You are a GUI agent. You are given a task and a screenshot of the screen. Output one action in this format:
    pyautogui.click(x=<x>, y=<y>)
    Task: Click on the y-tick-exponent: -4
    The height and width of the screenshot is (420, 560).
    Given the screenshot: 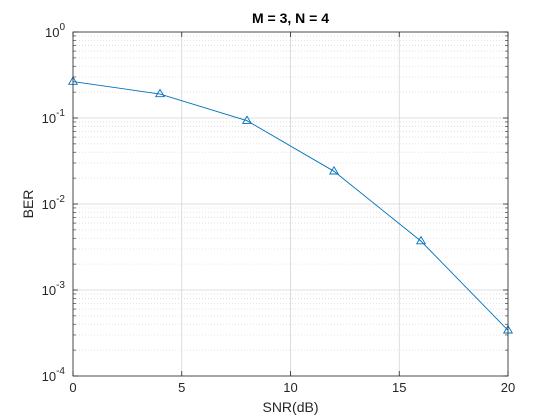 What is the action you would take?
    pyautogui.click(x=60, y=371)
    